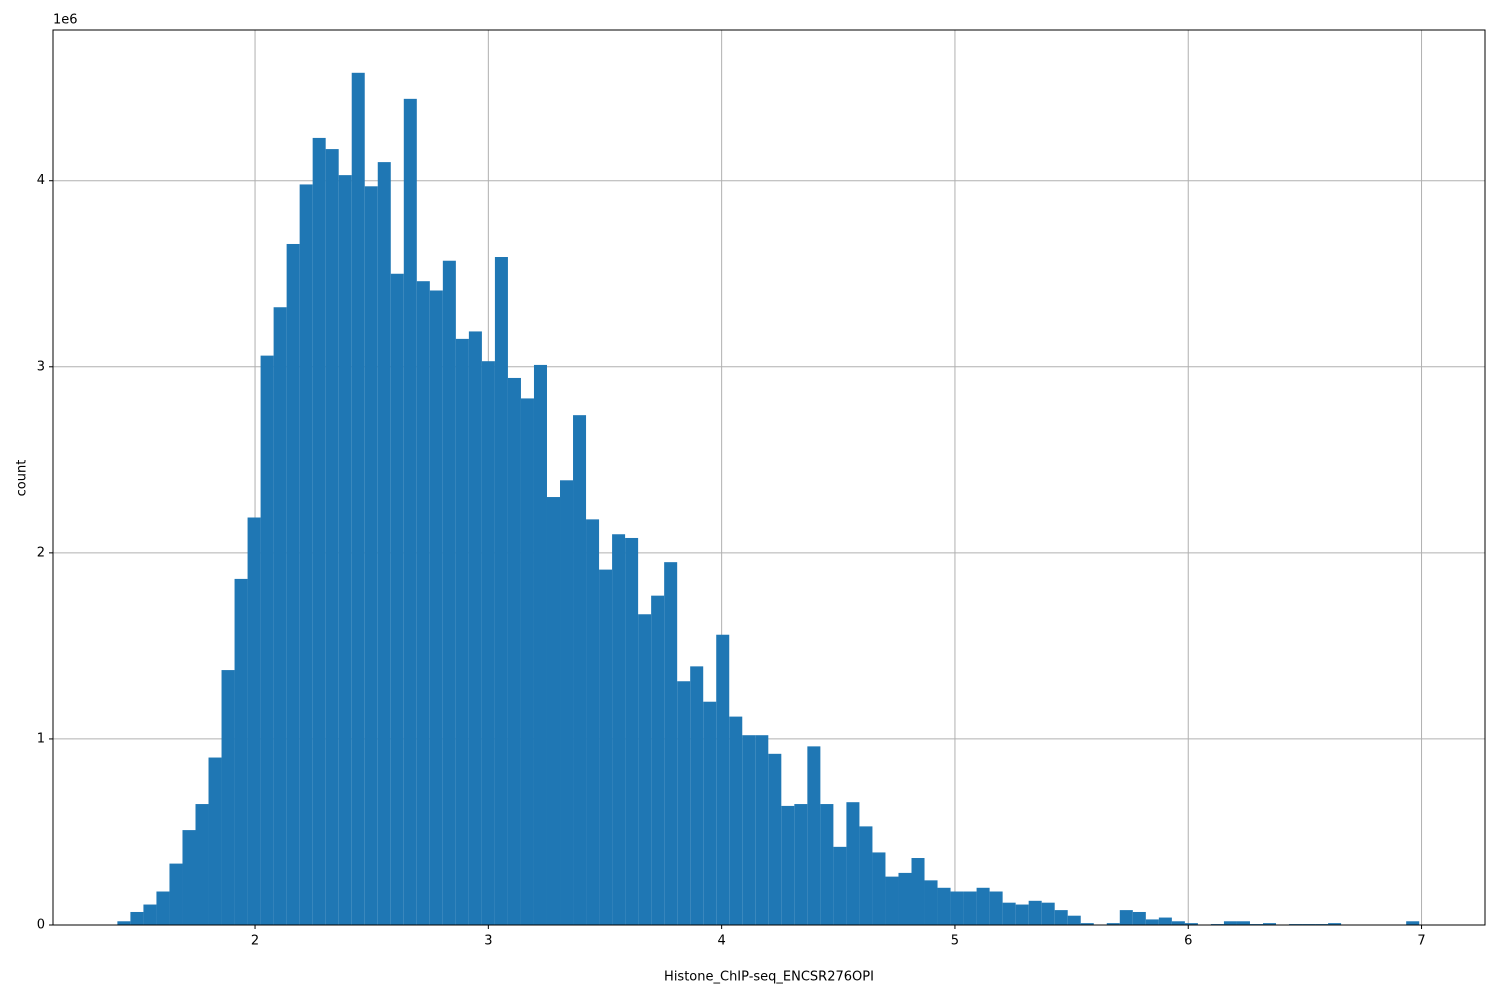 The image size is (1500, 1000). What do you see at coordinates (255, 941) in the screenshot?
I see `x-tick-label: 2` at bounding box center [255, 941].